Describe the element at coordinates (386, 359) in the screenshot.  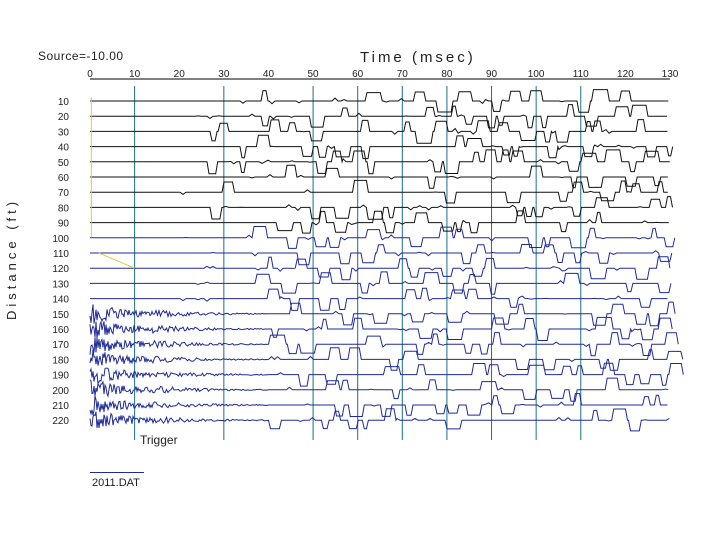
I see `trace-180ft` at that location.